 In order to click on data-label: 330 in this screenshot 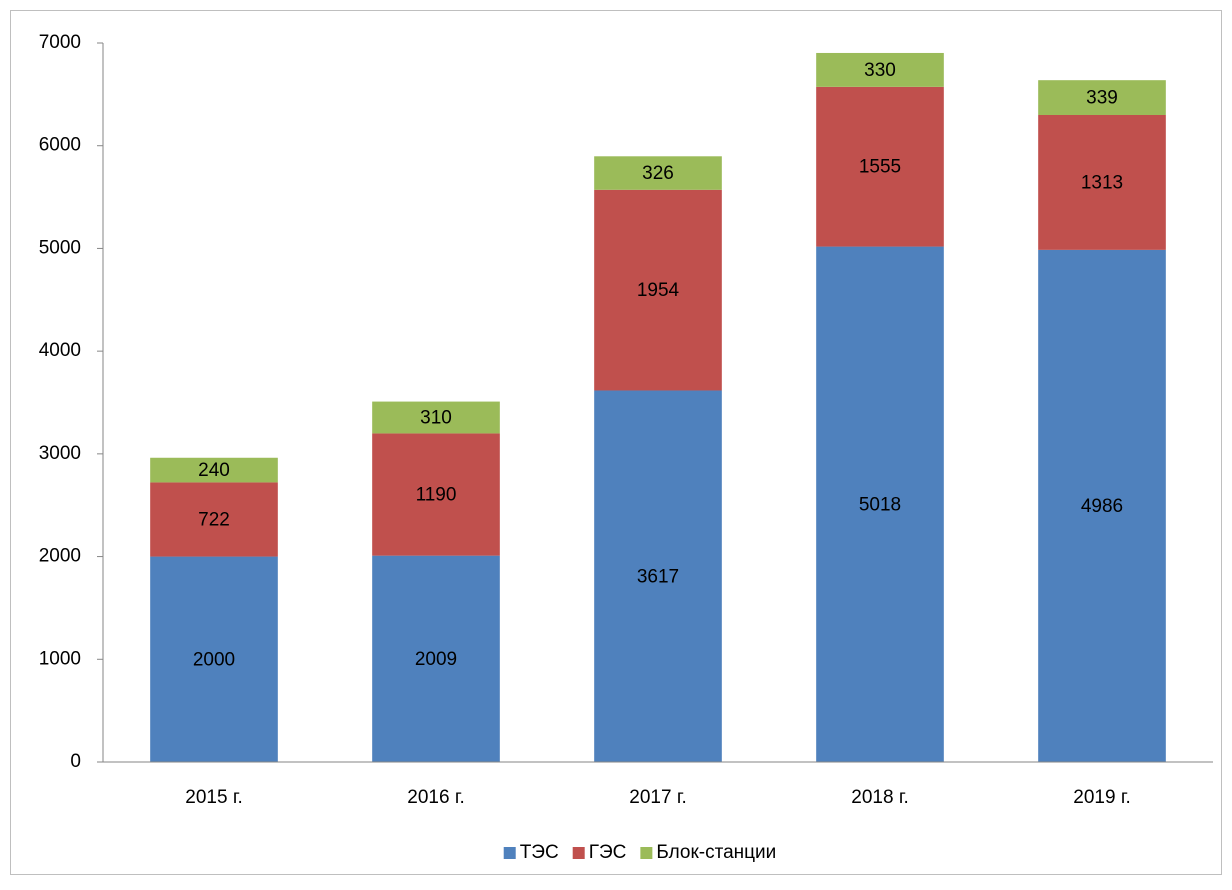, I will do `click(880, 70)`.